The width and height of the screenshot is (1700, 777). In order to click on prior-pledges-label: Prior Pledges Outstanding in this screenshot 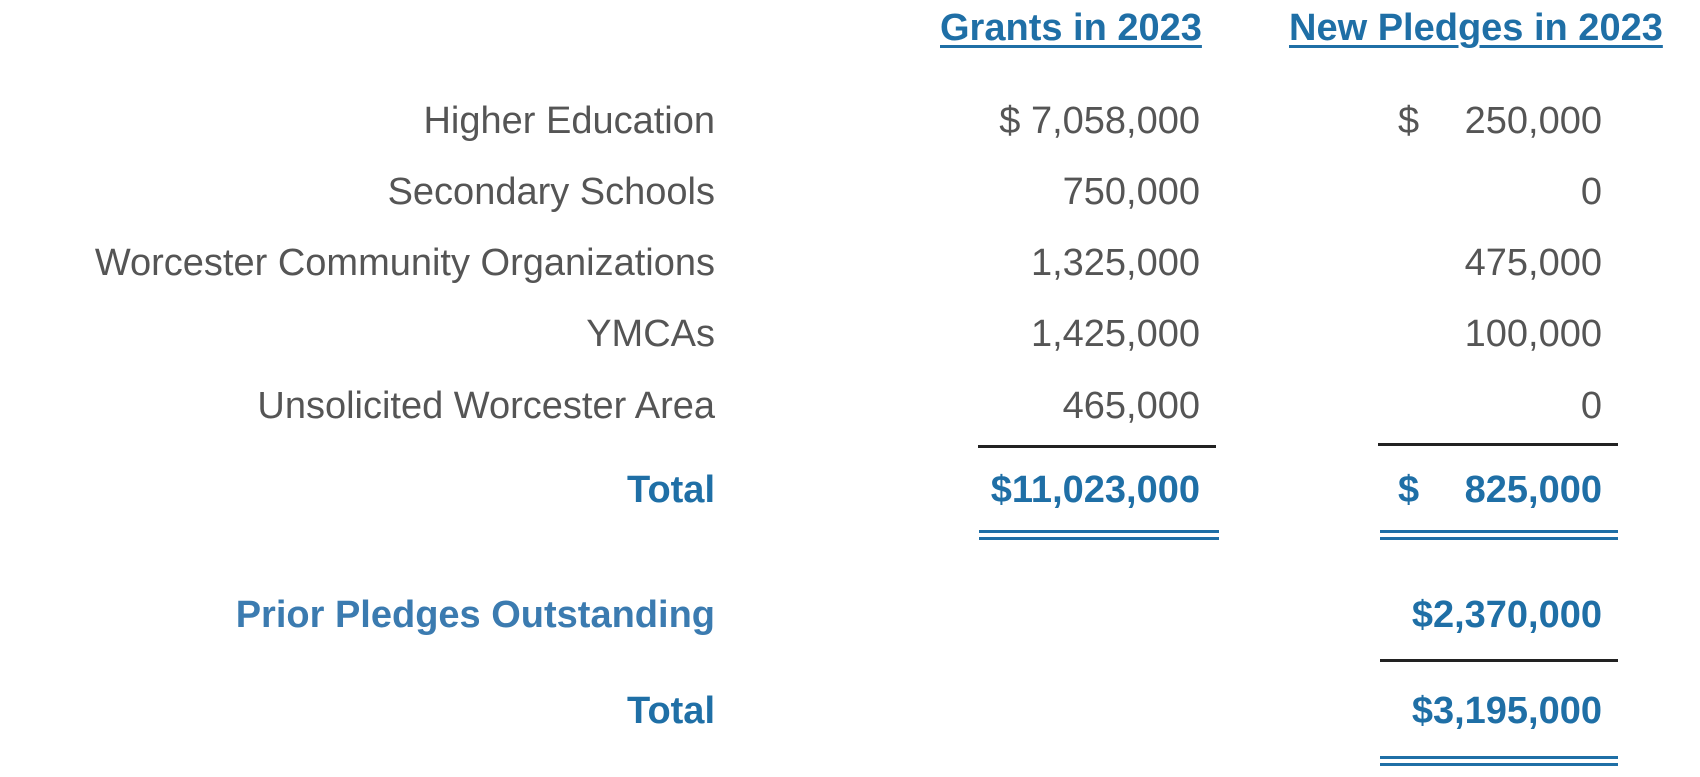, I will do `click(475, 615)`.